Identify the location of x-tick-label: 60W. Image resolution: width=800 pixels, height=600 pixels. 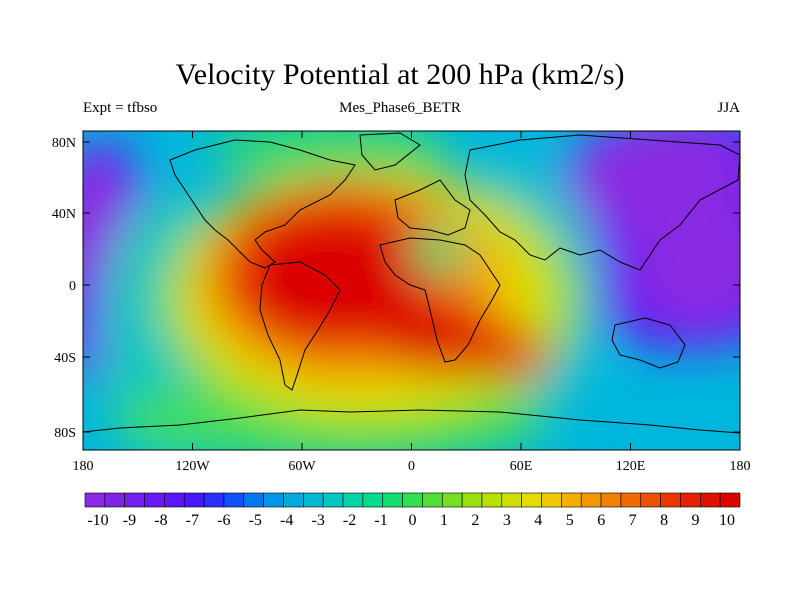
(302, 466).